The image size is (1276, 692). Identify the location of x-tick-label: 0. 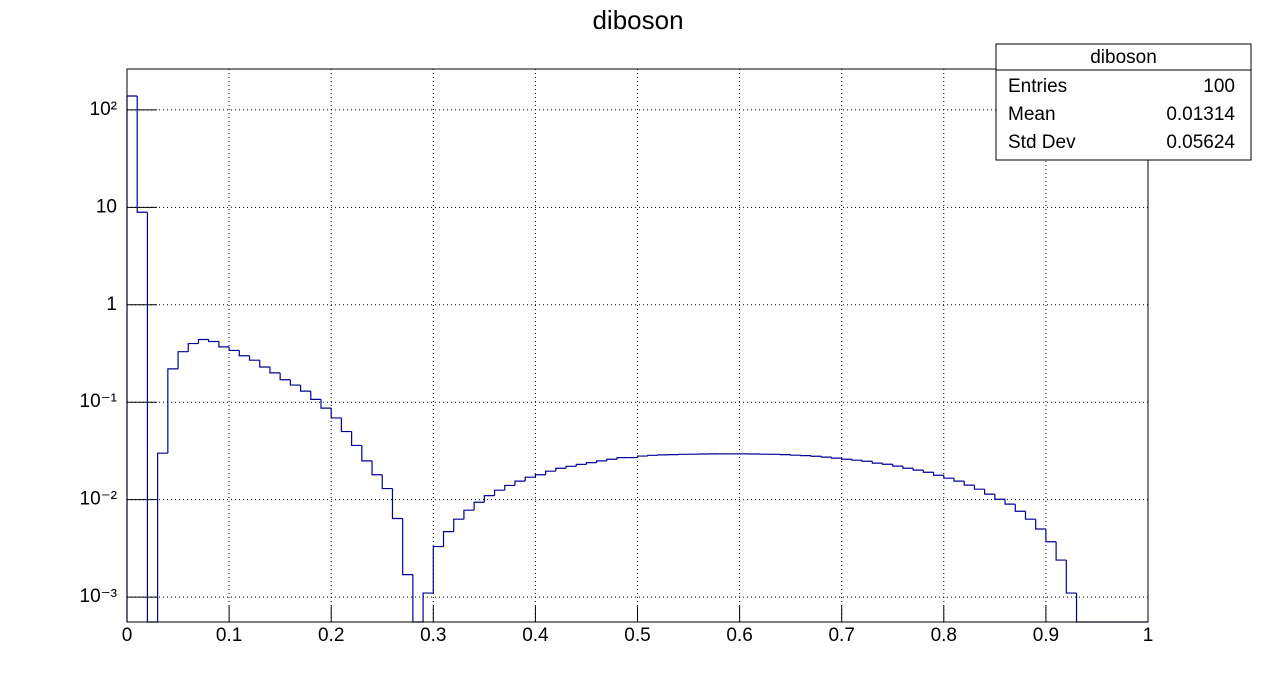
(127, 635).